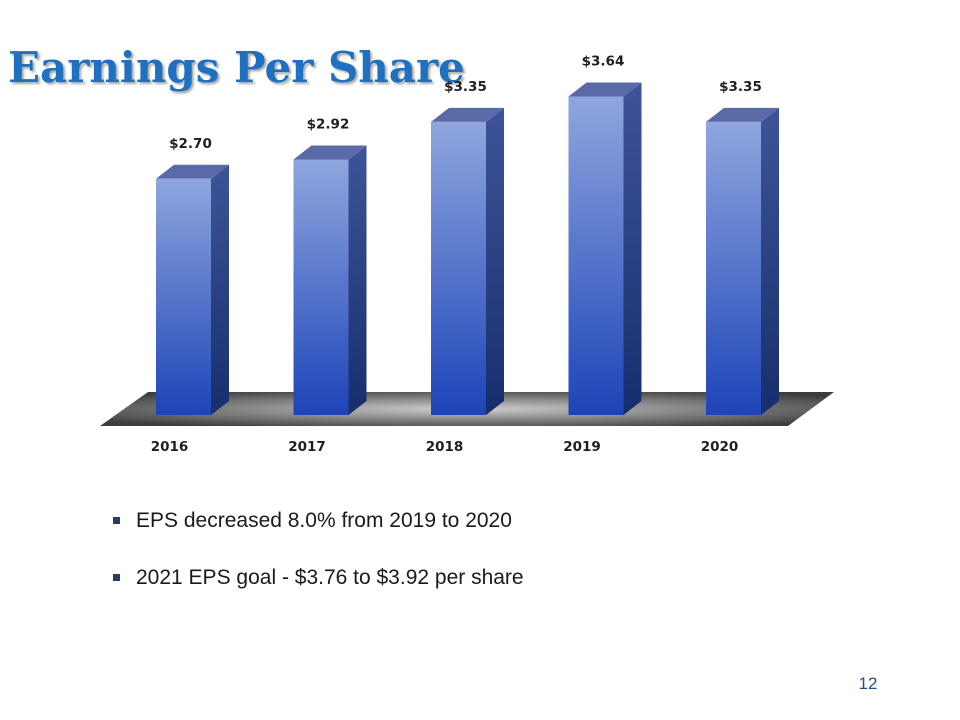  Describe the element at coordinates (328, 125) in the screenshot. I see `data-label-2017: $2.92` at that location.